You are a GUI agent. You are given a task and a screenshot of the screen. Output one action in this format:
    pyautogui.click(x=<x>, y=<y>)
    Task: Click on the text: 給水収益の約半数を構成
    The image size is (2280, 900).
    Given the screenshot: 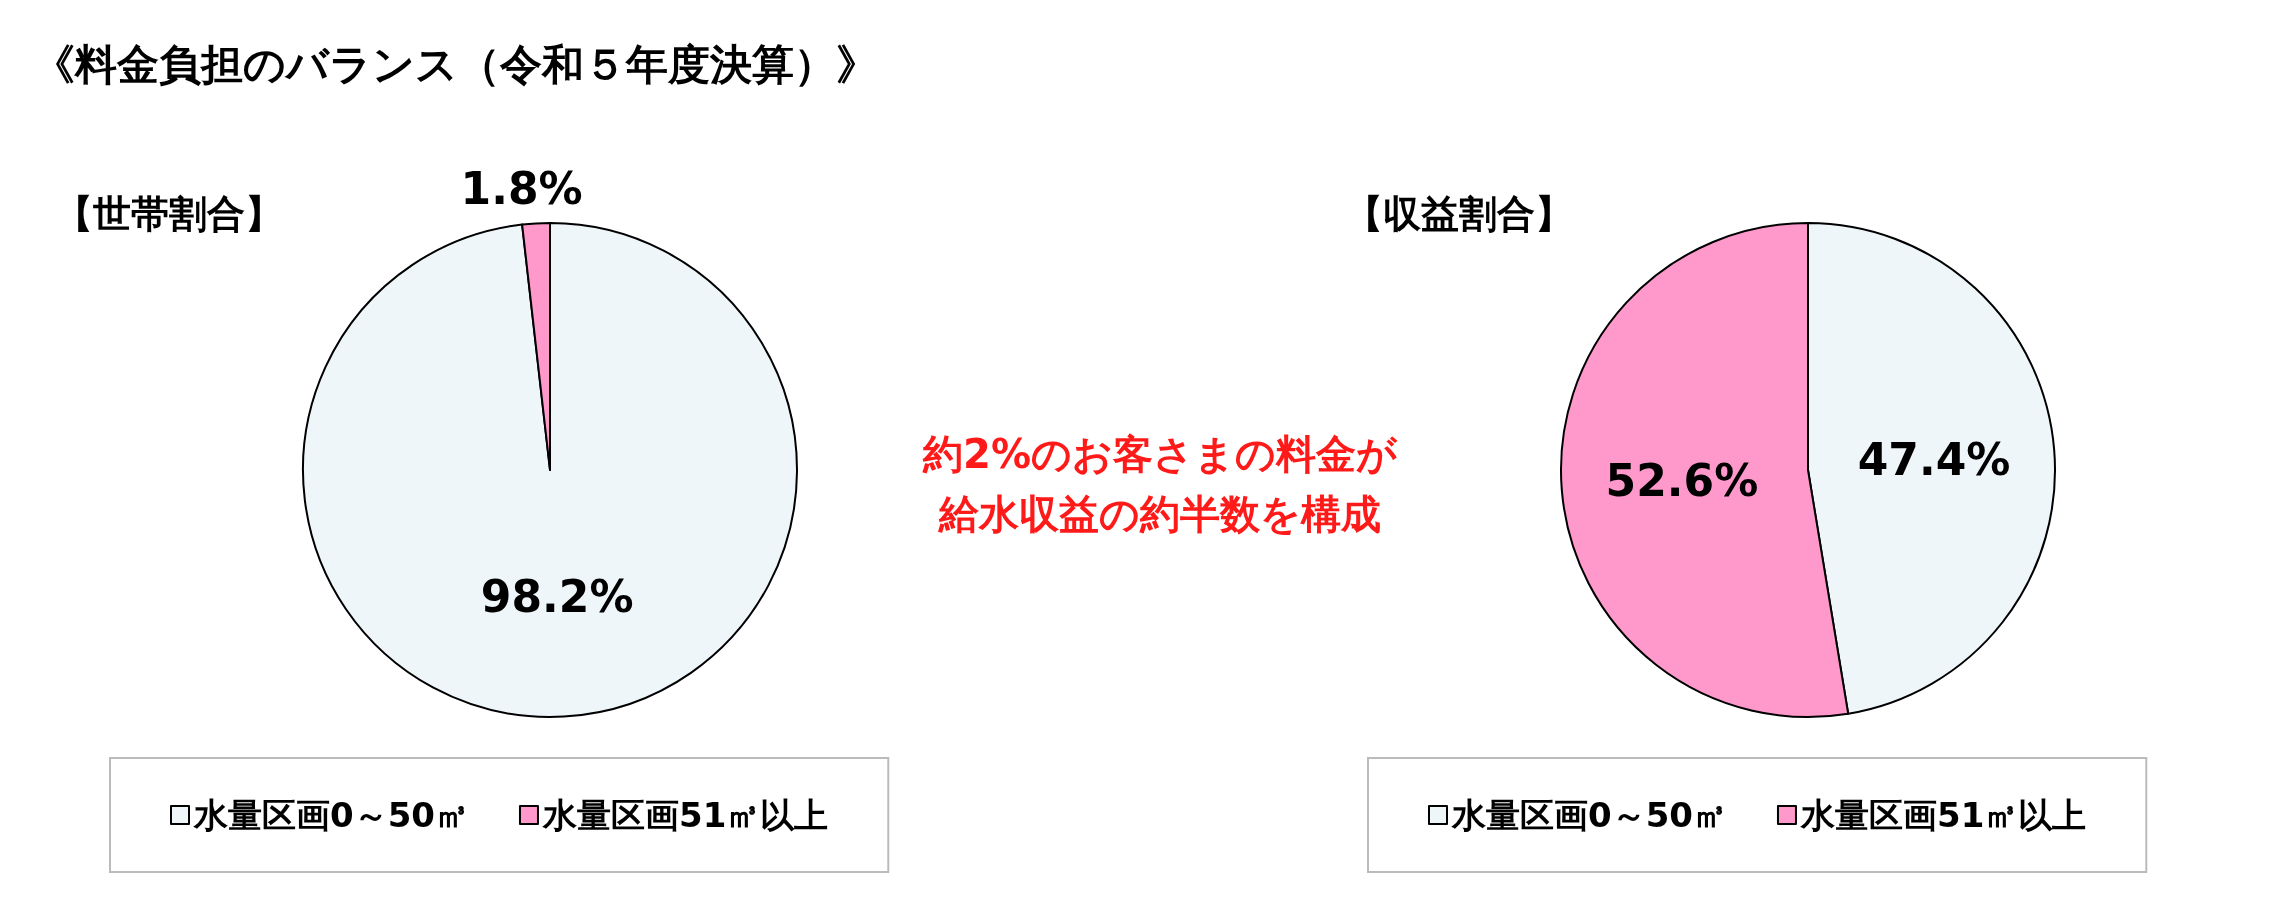 What is the action you would take?
    pyautogui.click(x=1159, y=514)
    